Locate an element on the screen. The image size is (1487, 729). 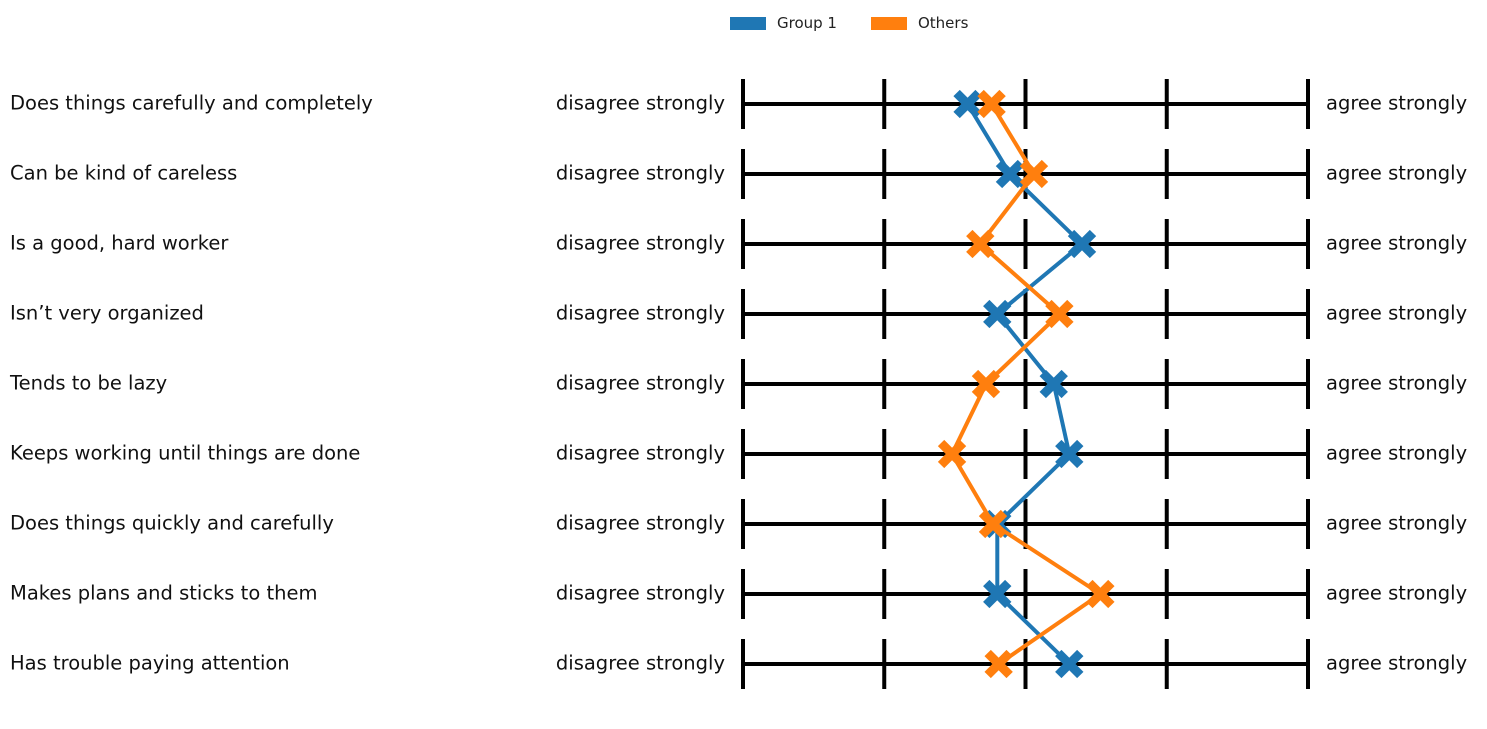
item-label: Makes plans and sticks to them is located at coordinates (163, 593).